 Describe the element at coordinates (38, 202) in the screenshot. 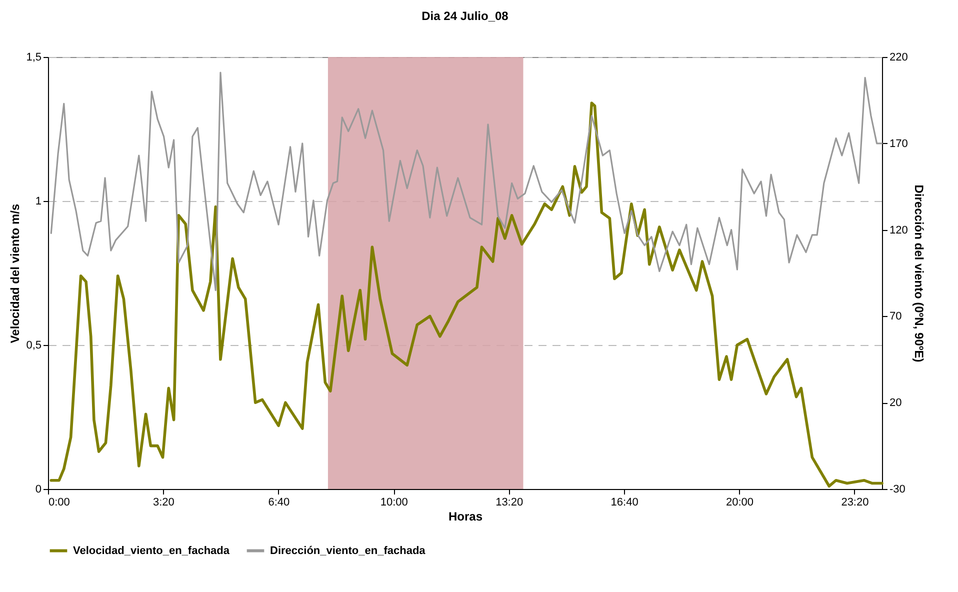

I see `y-tick-label: 1` at that location.